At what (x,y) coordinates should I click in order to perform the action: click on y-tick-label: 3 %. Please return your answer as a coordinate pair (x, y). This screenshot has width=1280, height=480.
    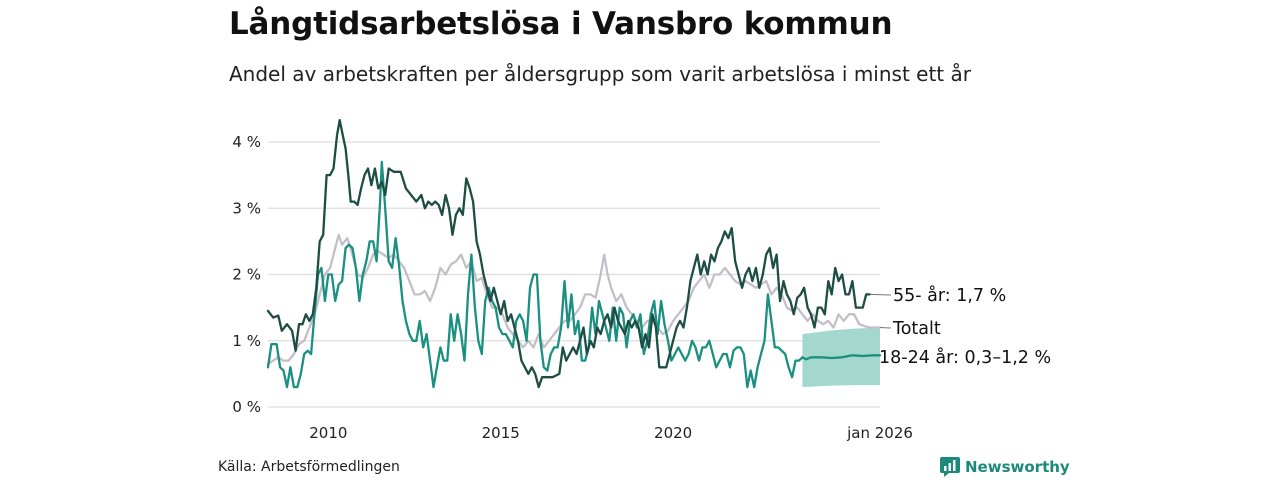
    Looking at the image, I should click on (246, 208).